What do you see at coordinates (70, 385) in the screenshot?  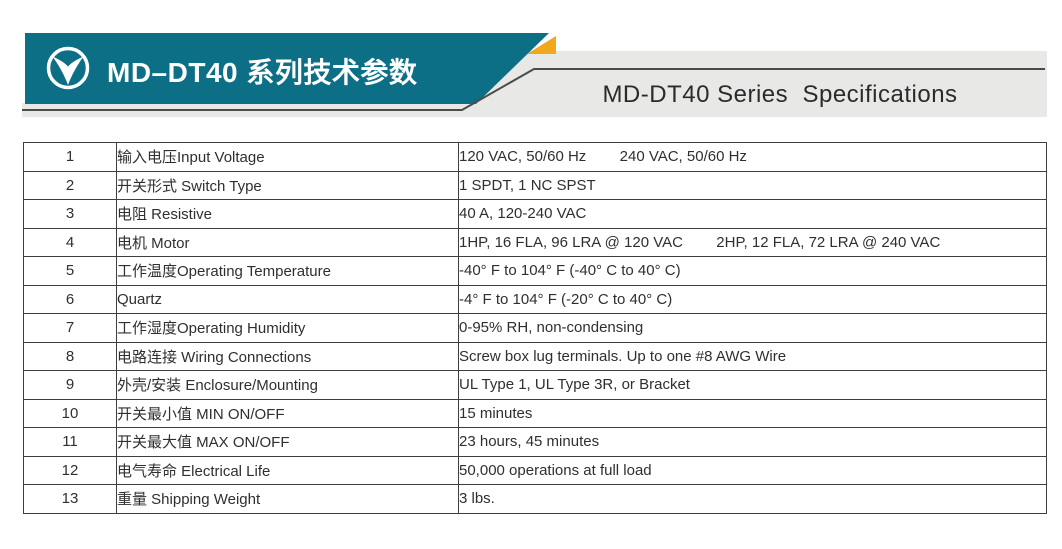 I see `row-number: 9` at bounding box center [70, 385].